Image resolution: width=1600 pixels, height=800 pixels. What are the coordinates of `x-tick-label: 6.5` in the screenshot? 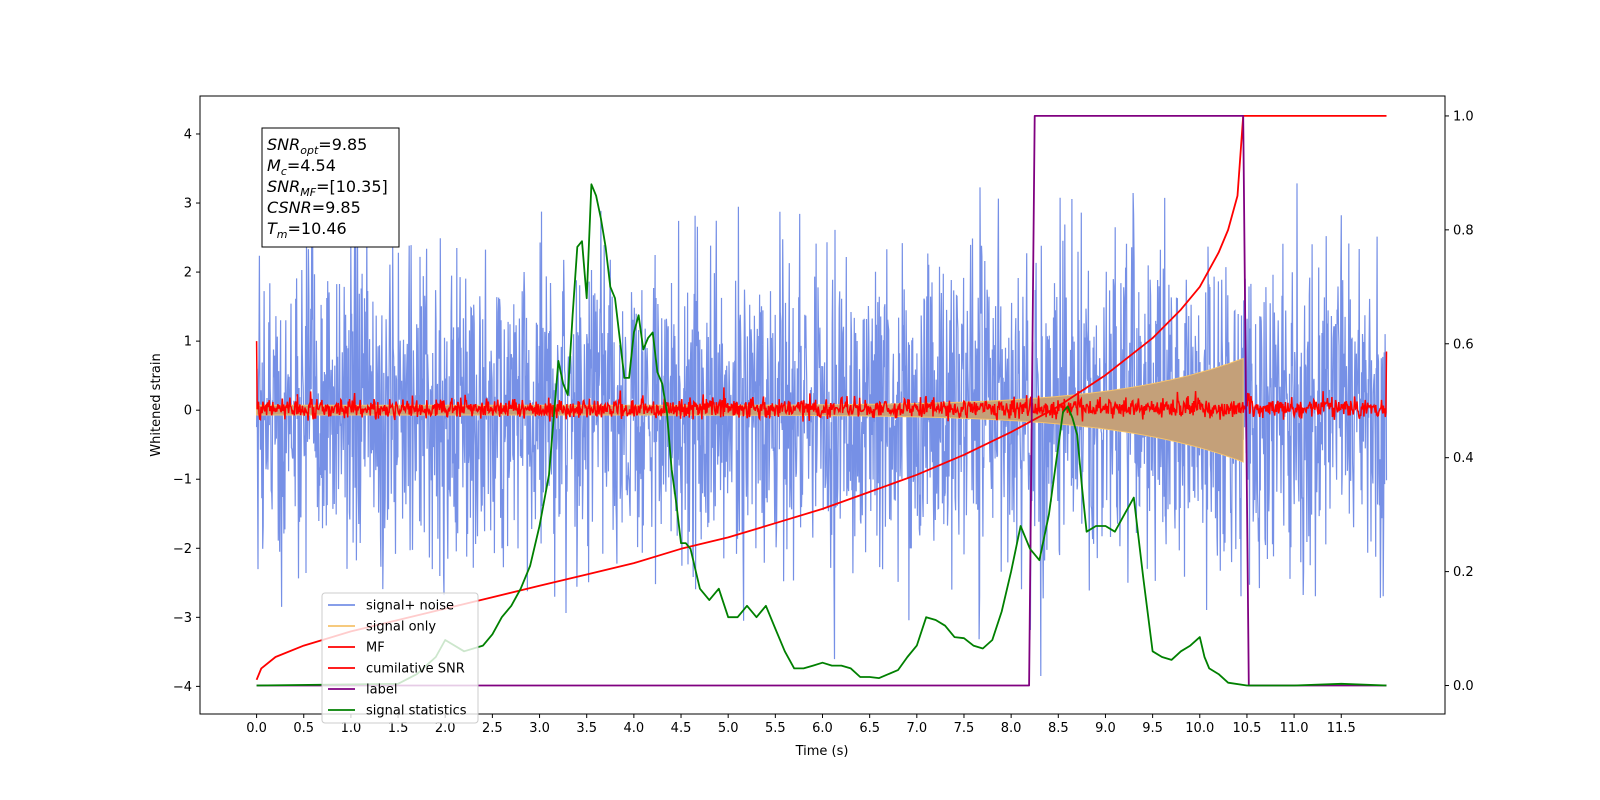 It's located at (869, 728).